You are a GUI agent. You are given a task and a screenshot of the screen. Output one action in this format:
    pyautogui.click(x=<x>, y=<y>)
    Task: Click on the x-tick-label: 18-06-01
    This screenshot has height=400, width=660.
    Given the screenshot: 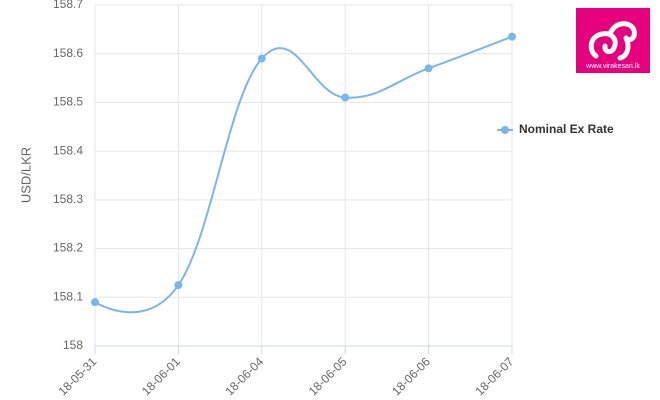 What is the action you would take?
    pyautogui.click(x=161, y=376)
    